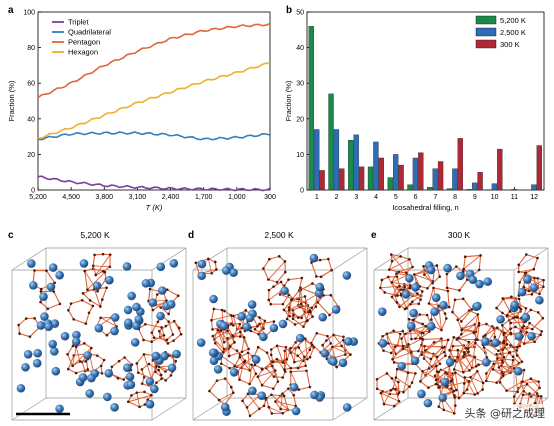 Image resolution: width=554 pixels, height=426 pixels. What do you see at coordinates (425, 207) in the screenshot?
I see `x-axis-label-b: Icosahedral filling, n` at bounding box center [425, 207].